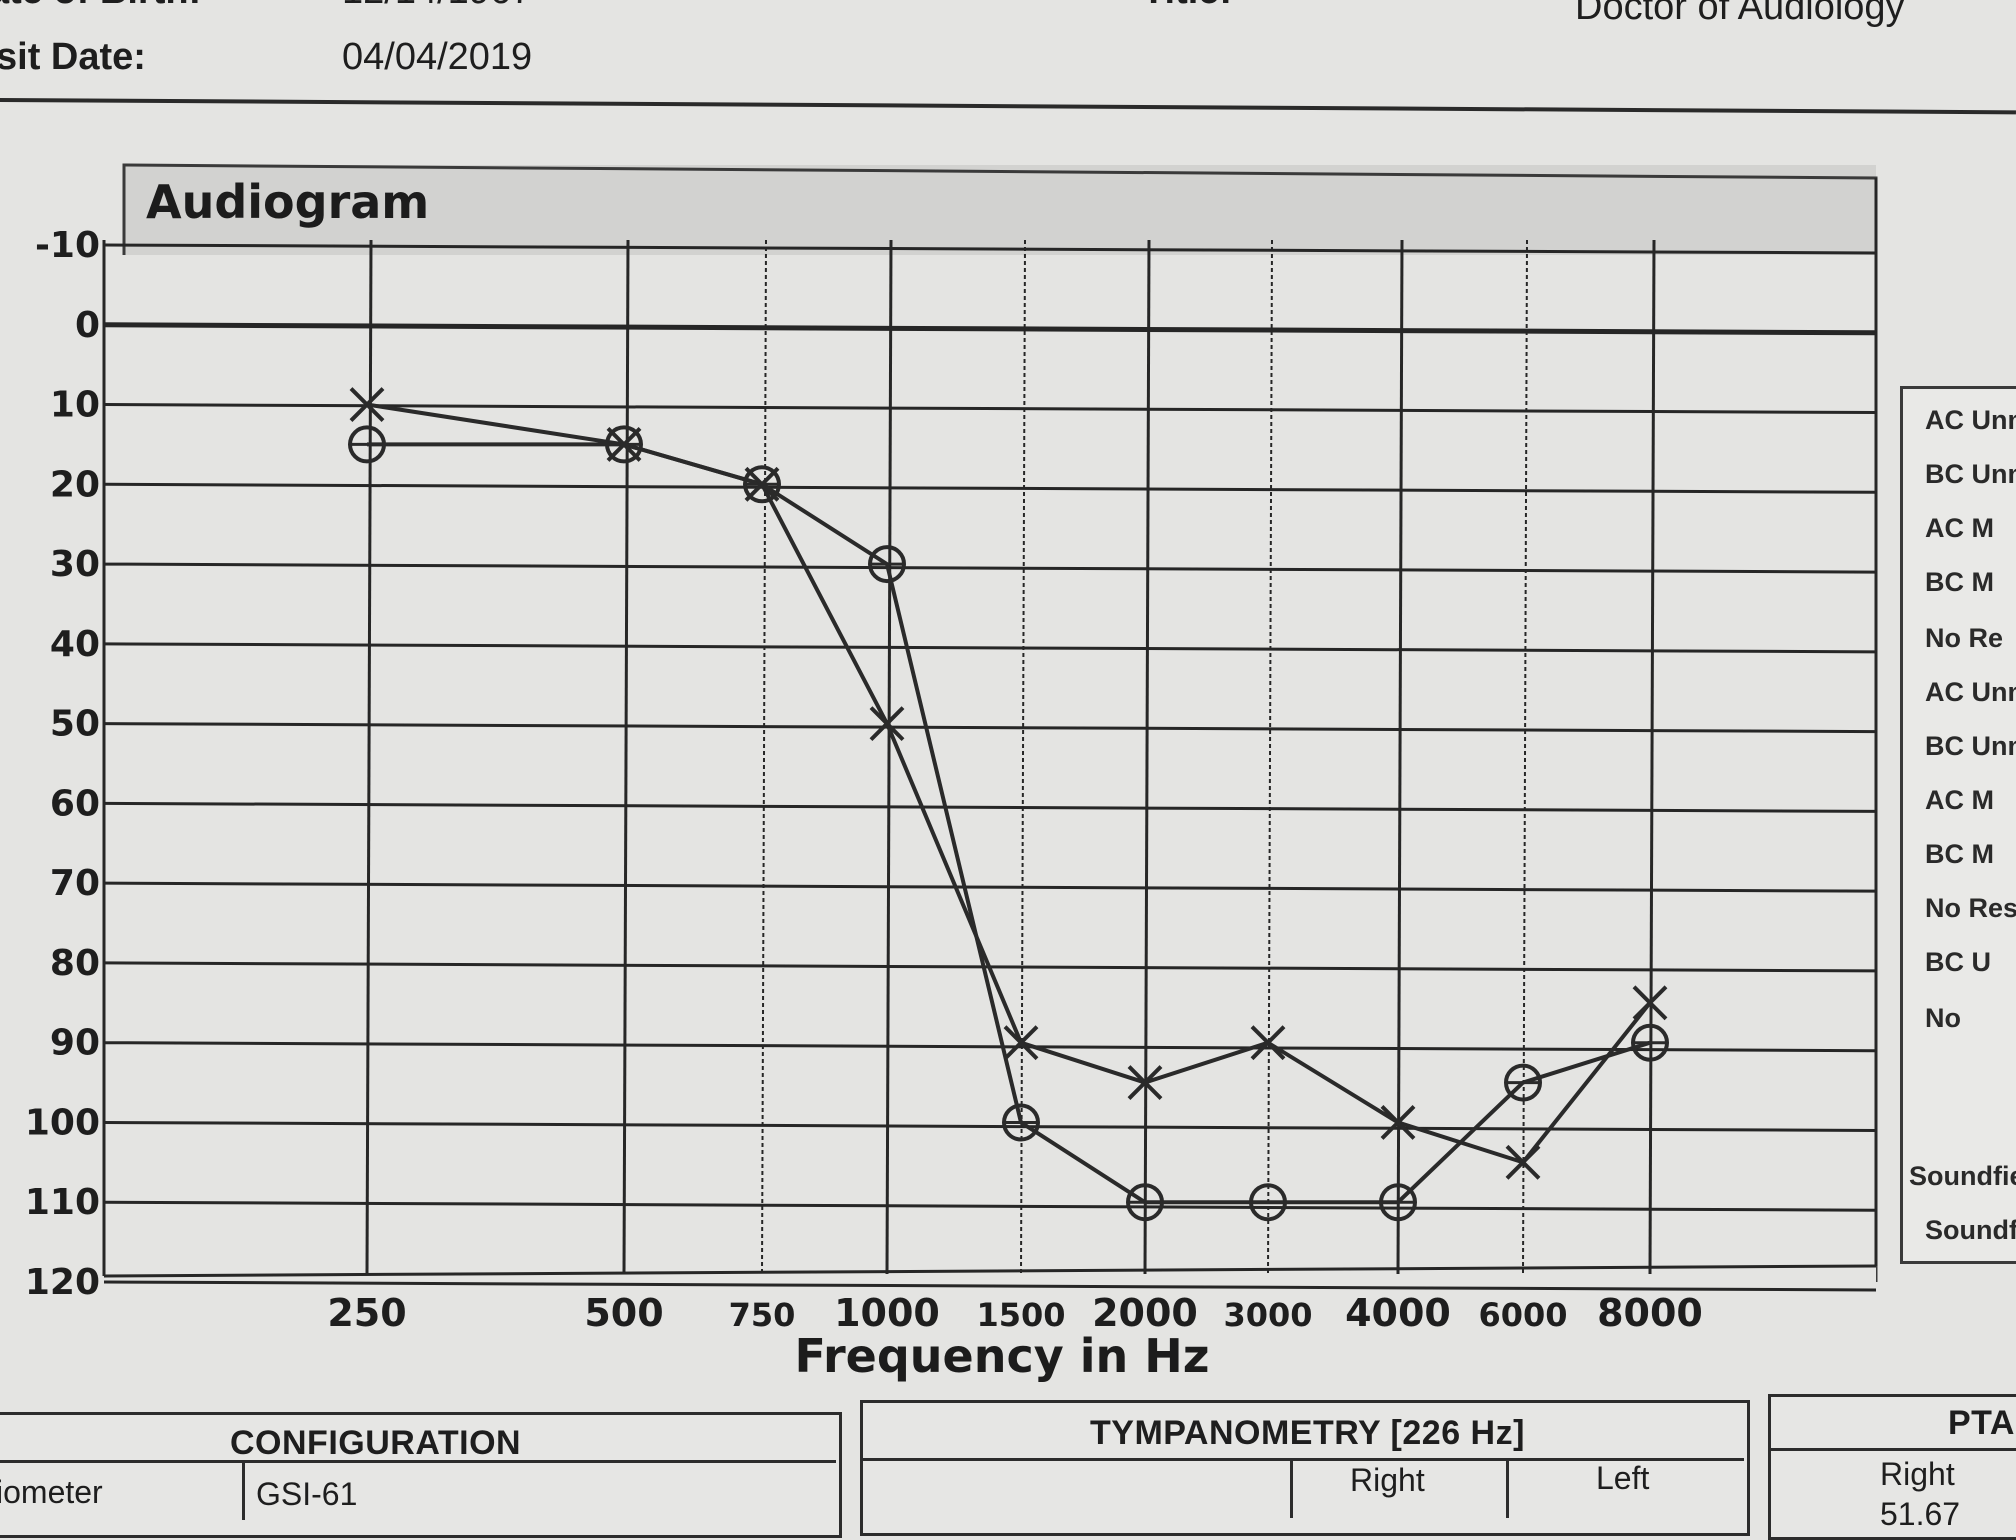 This screenshot has height=1540, width=2016. I want to click on x-tick-label: 500, so click(623, 1313).